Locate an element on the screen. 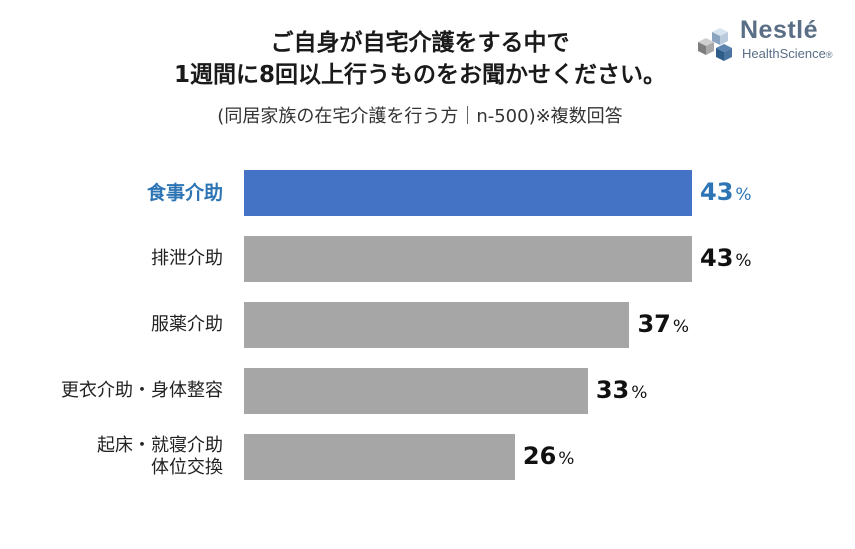 This screenshot has width=855, height=549. category-label-5: 起床・就寝介助 体位交換 is located at coordinates (160, 457).